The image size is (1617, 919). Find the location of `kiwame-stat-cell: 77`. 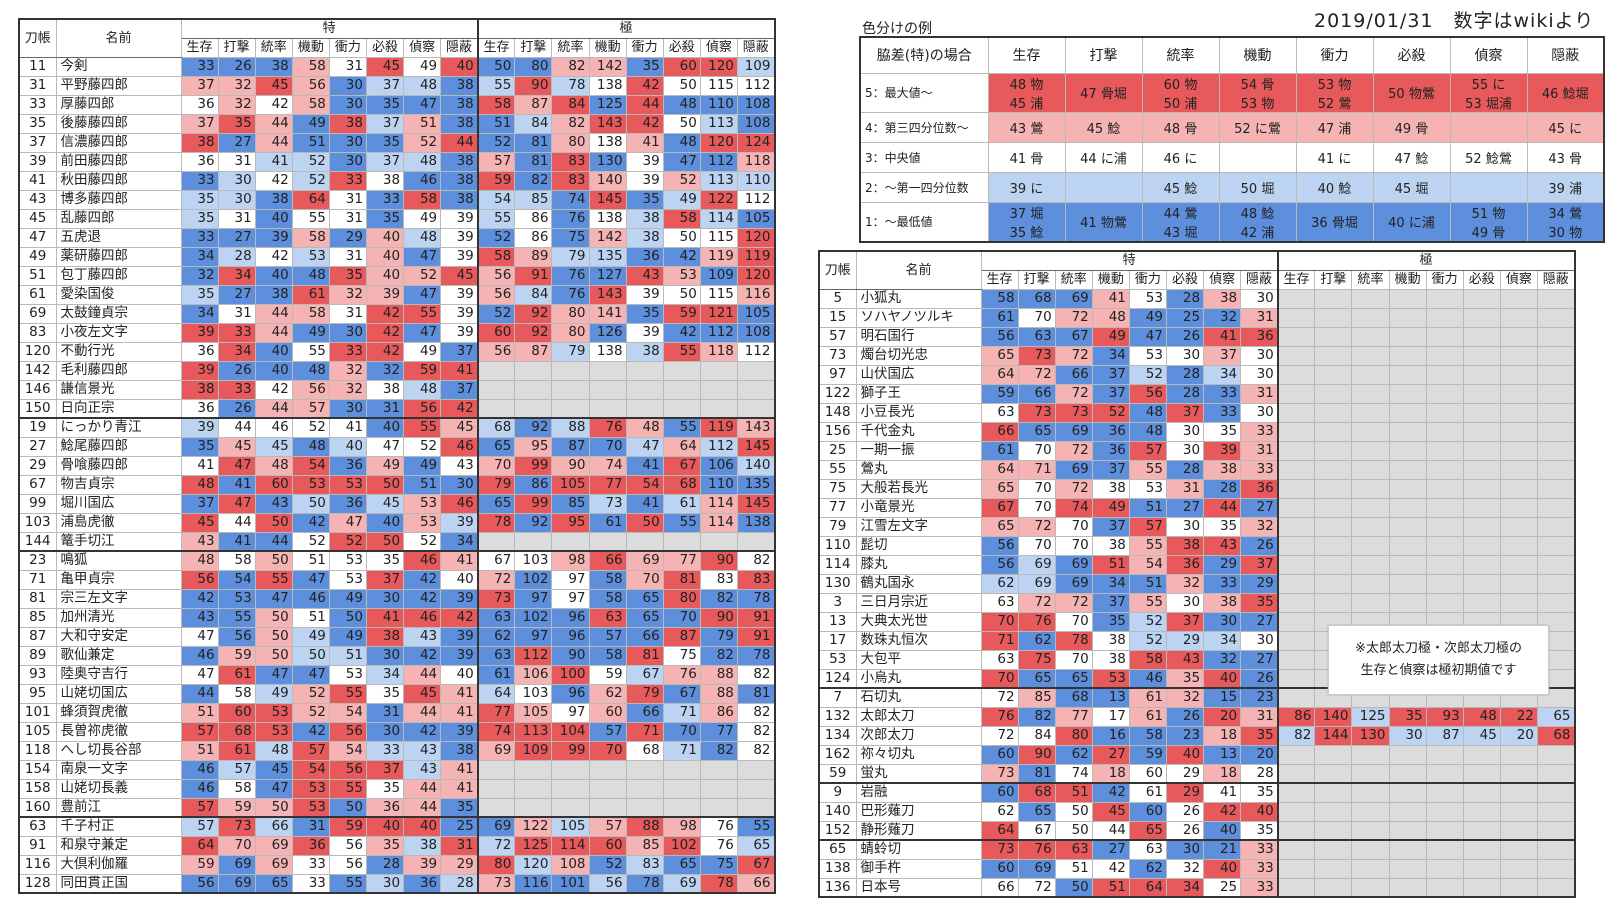

kiwame-stat-cell: 77 is located at coordinates (607, 484).